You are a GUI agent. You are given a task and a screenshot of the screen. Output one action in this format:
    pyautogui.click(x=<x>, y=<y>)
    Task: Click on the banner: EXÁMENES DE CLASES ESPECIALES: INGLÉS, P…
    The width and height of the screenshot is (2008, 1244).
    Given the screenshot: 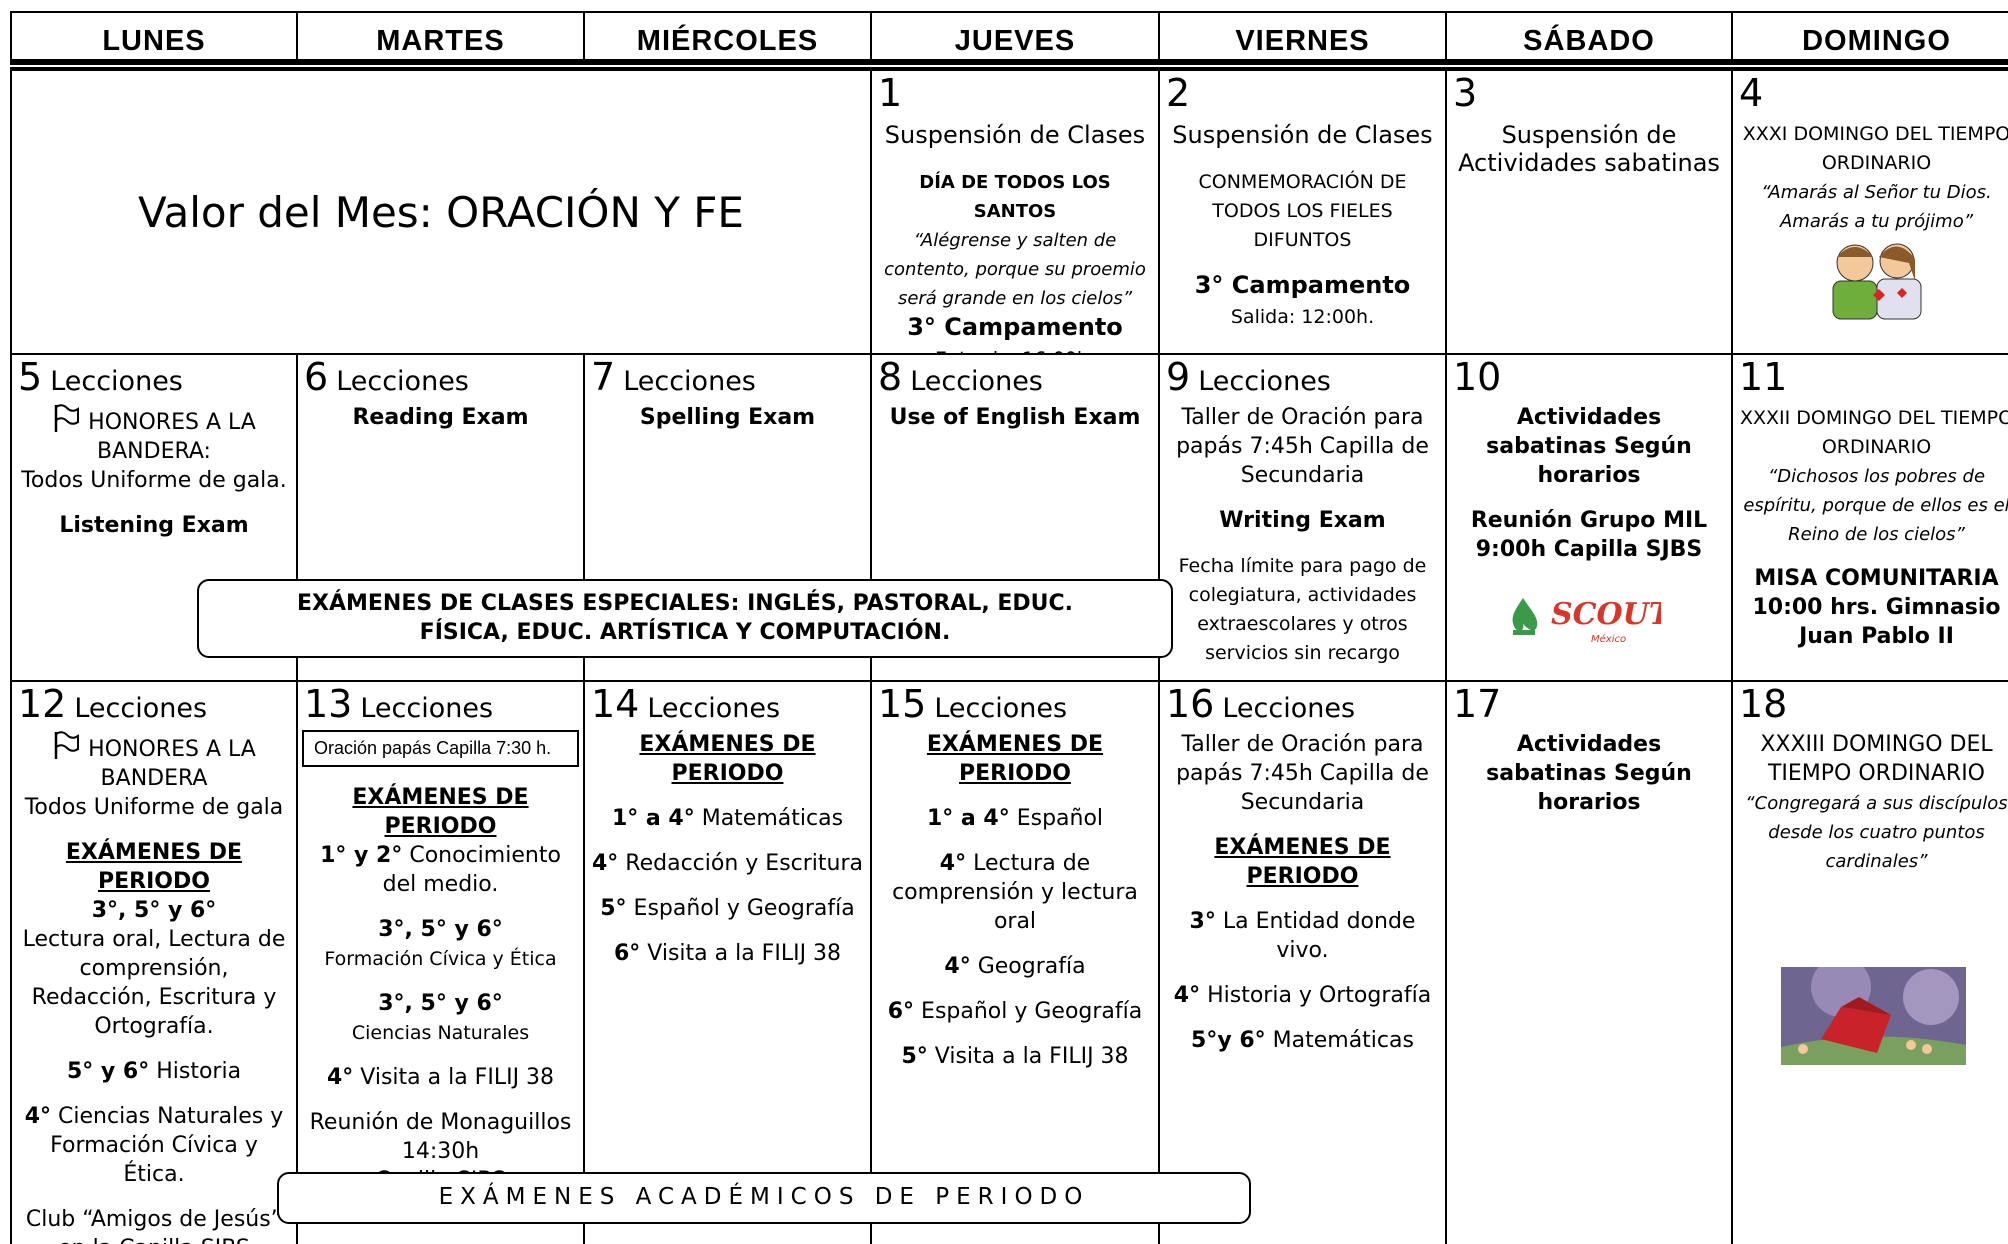 What is the action you would take?
    pyautogui.click(x=685, y=618)
    